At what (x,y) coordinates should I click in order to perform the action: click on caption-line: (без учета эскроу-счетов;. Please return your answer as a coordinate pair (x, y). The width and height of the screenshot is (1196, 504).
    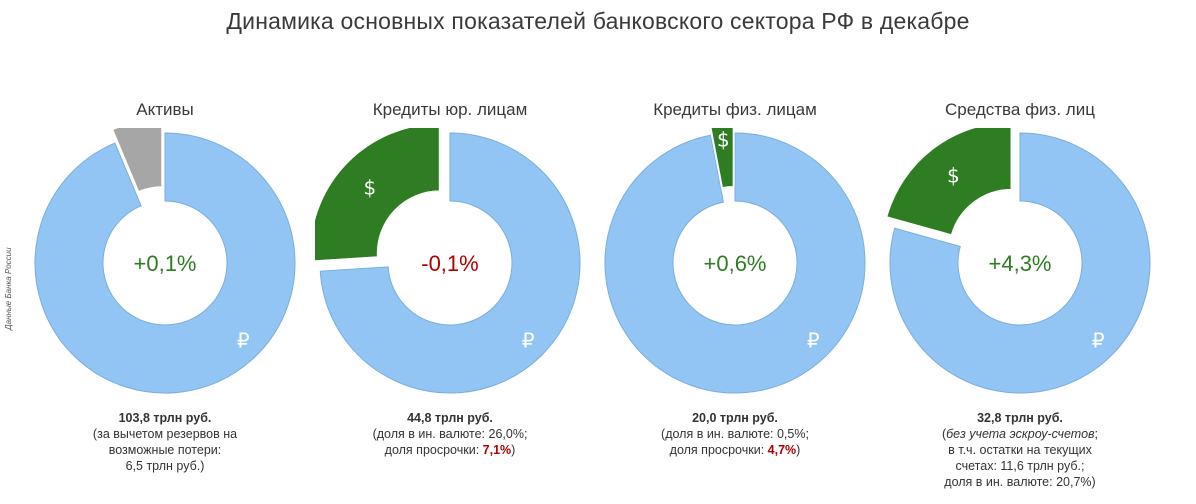
    Looking at the image, I should click on (1020, 434).